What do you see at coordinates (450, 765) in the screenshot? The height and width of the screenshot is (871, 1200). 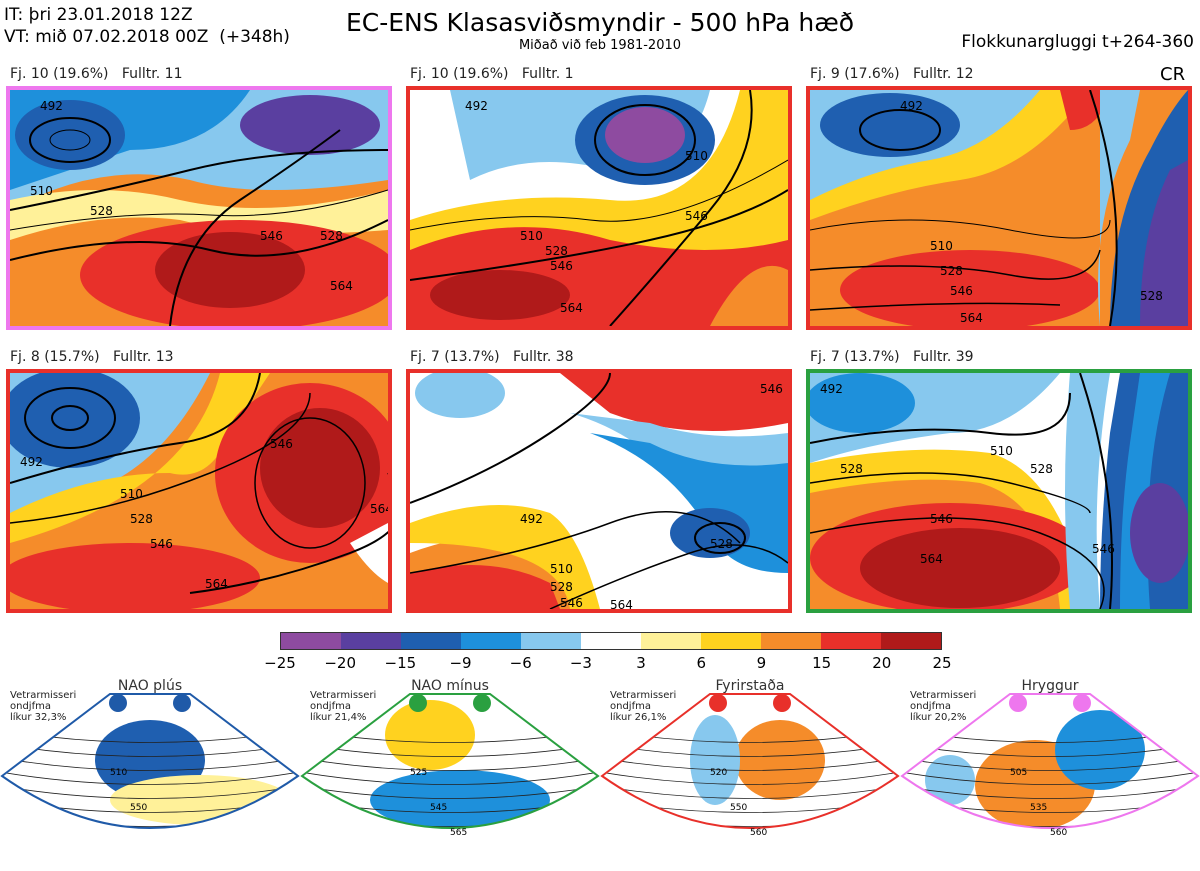 I see `regime-map: 525 545 565` at bounding box center [450, 765].